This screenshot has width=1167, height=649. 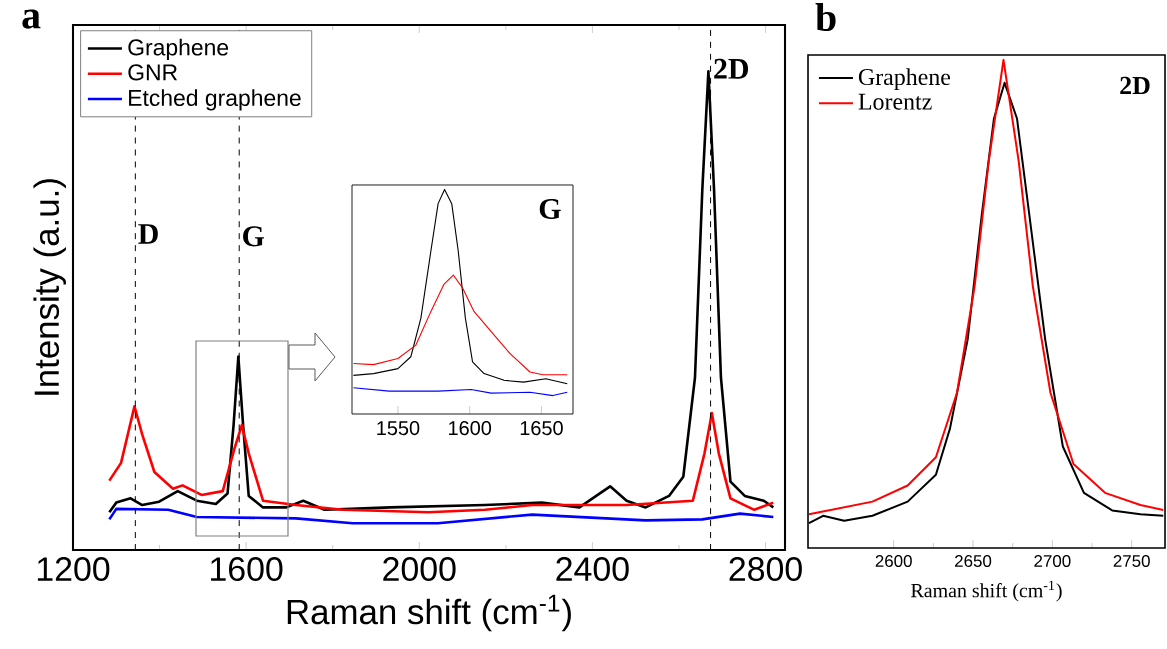 I want to click on x-tick-label: 1200, so click(x=73, y=569).